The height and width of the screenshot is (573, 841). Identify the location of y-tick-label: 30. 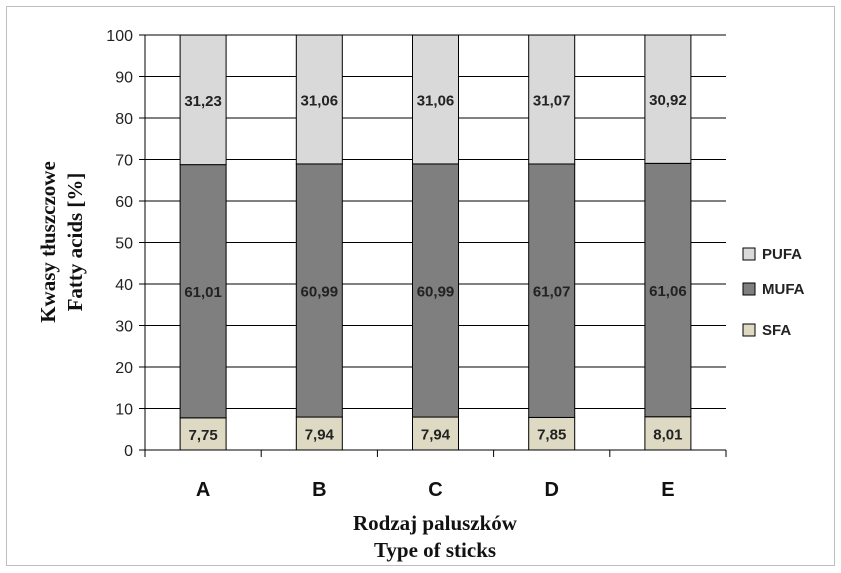
(124, 327).